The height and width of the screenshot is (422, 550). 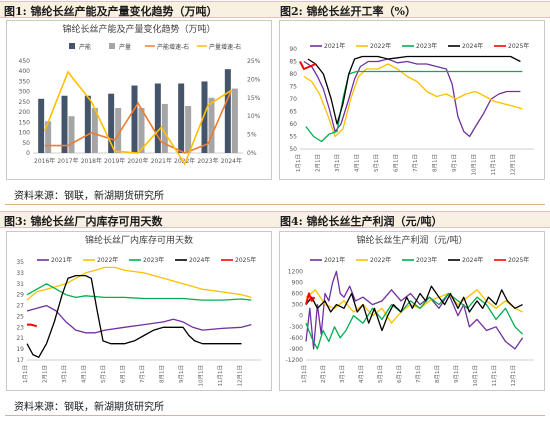 I want to click on fig4-xtick-8: 9月1日, so click(x=456, y=374).